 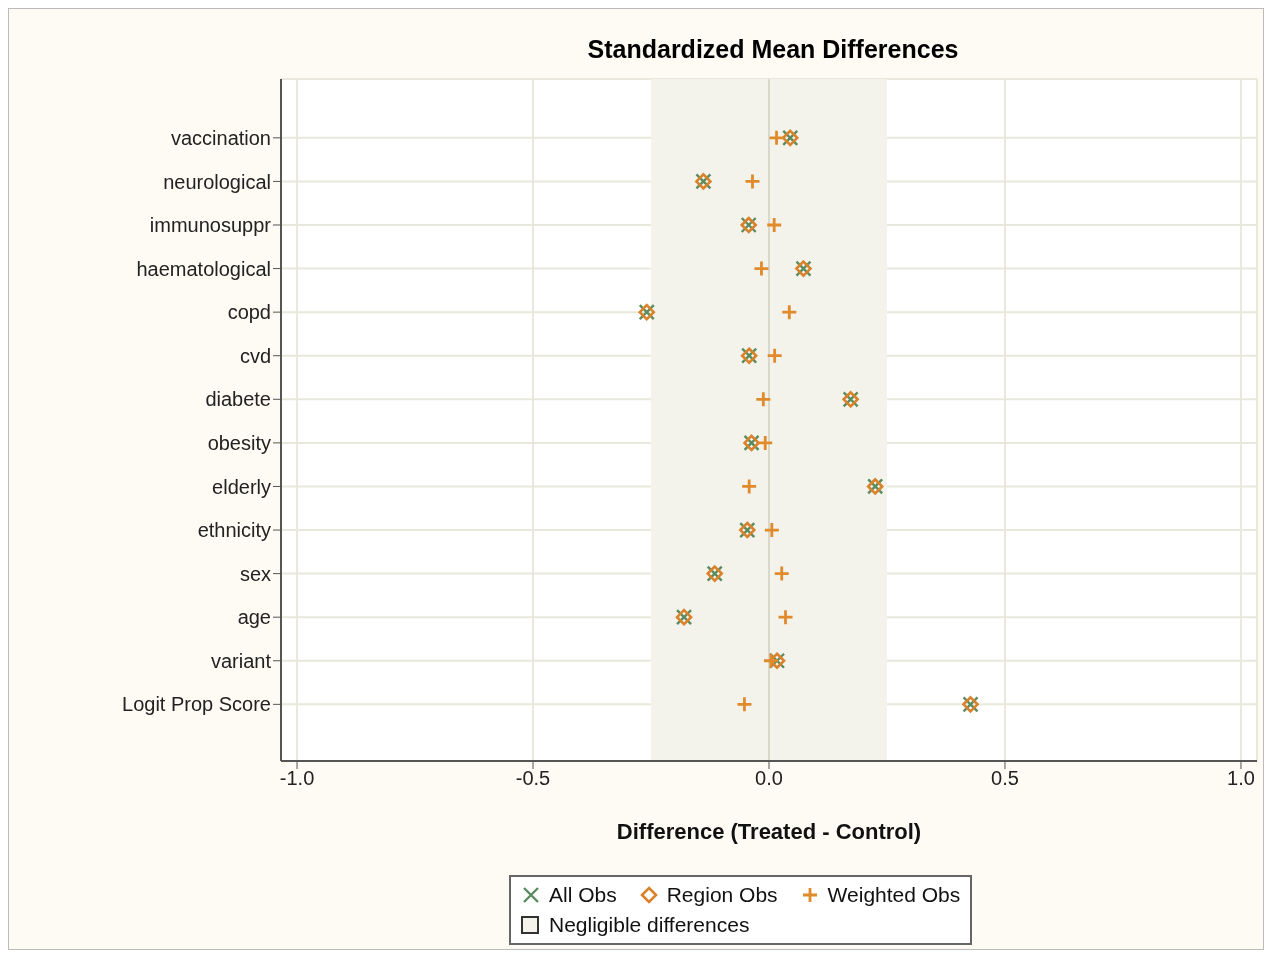 I want to click on chart-title: Standardized Mean Differences, so click(x=773, y=49).